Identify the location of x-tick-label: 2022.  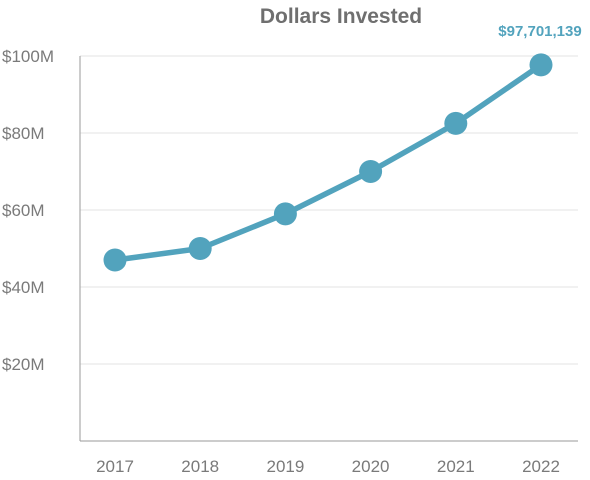
(541, 466).